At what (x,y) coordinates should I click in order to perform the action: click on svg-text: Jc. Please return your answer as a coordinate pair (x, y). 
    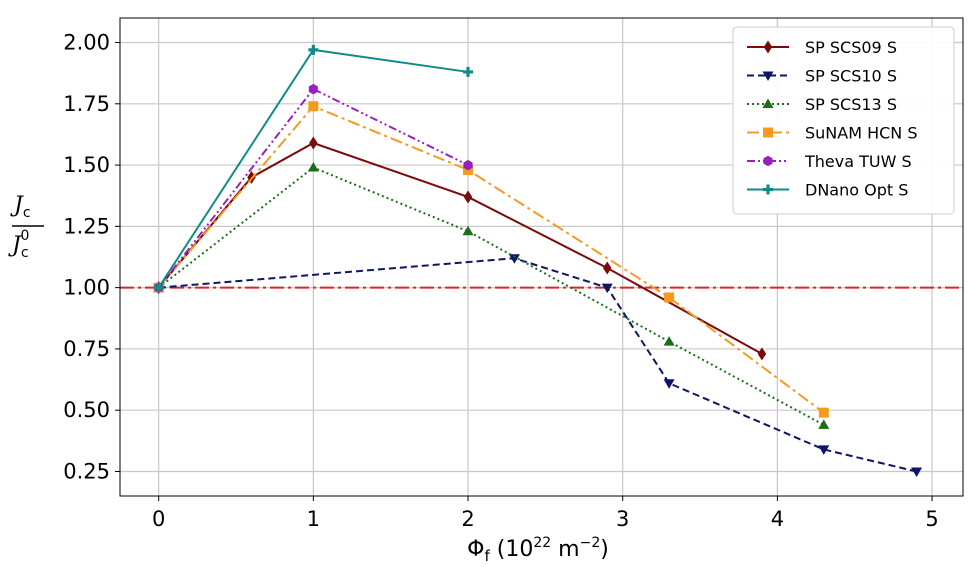
    Looking at the image, I should click on (20, 207).